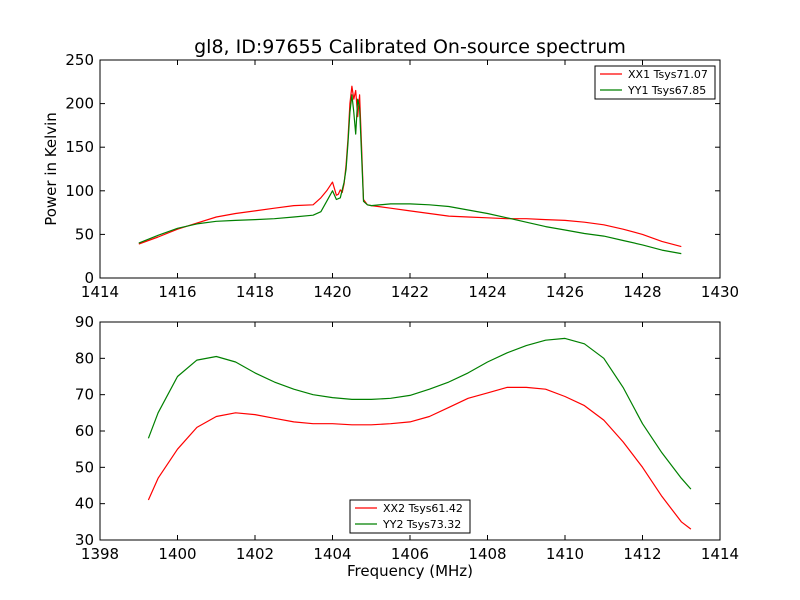 Image resolution: width=800 pixels, height=600 pixels. I want to click on top-x-tick-label: 1416, so click(177, 292).